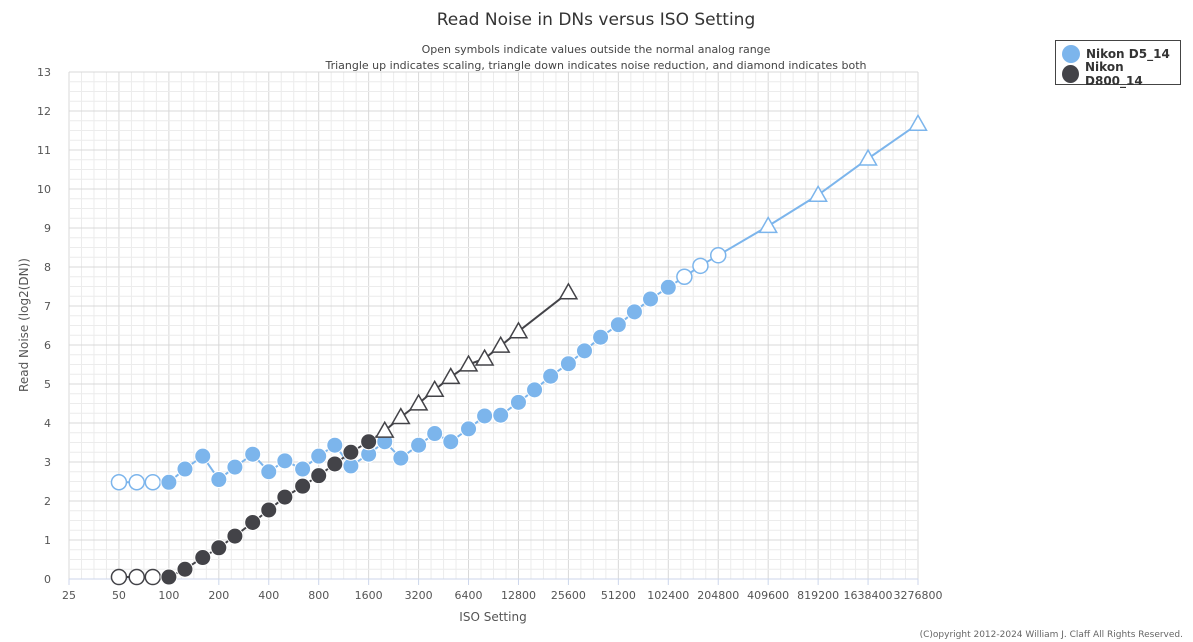 The image size is (1193, 642). What do you see at coordinates (1121, 74) in the screenshot?
I see `legend-item-nikon-d800: Nikon D800_14` at bounding box center [1121, 74].